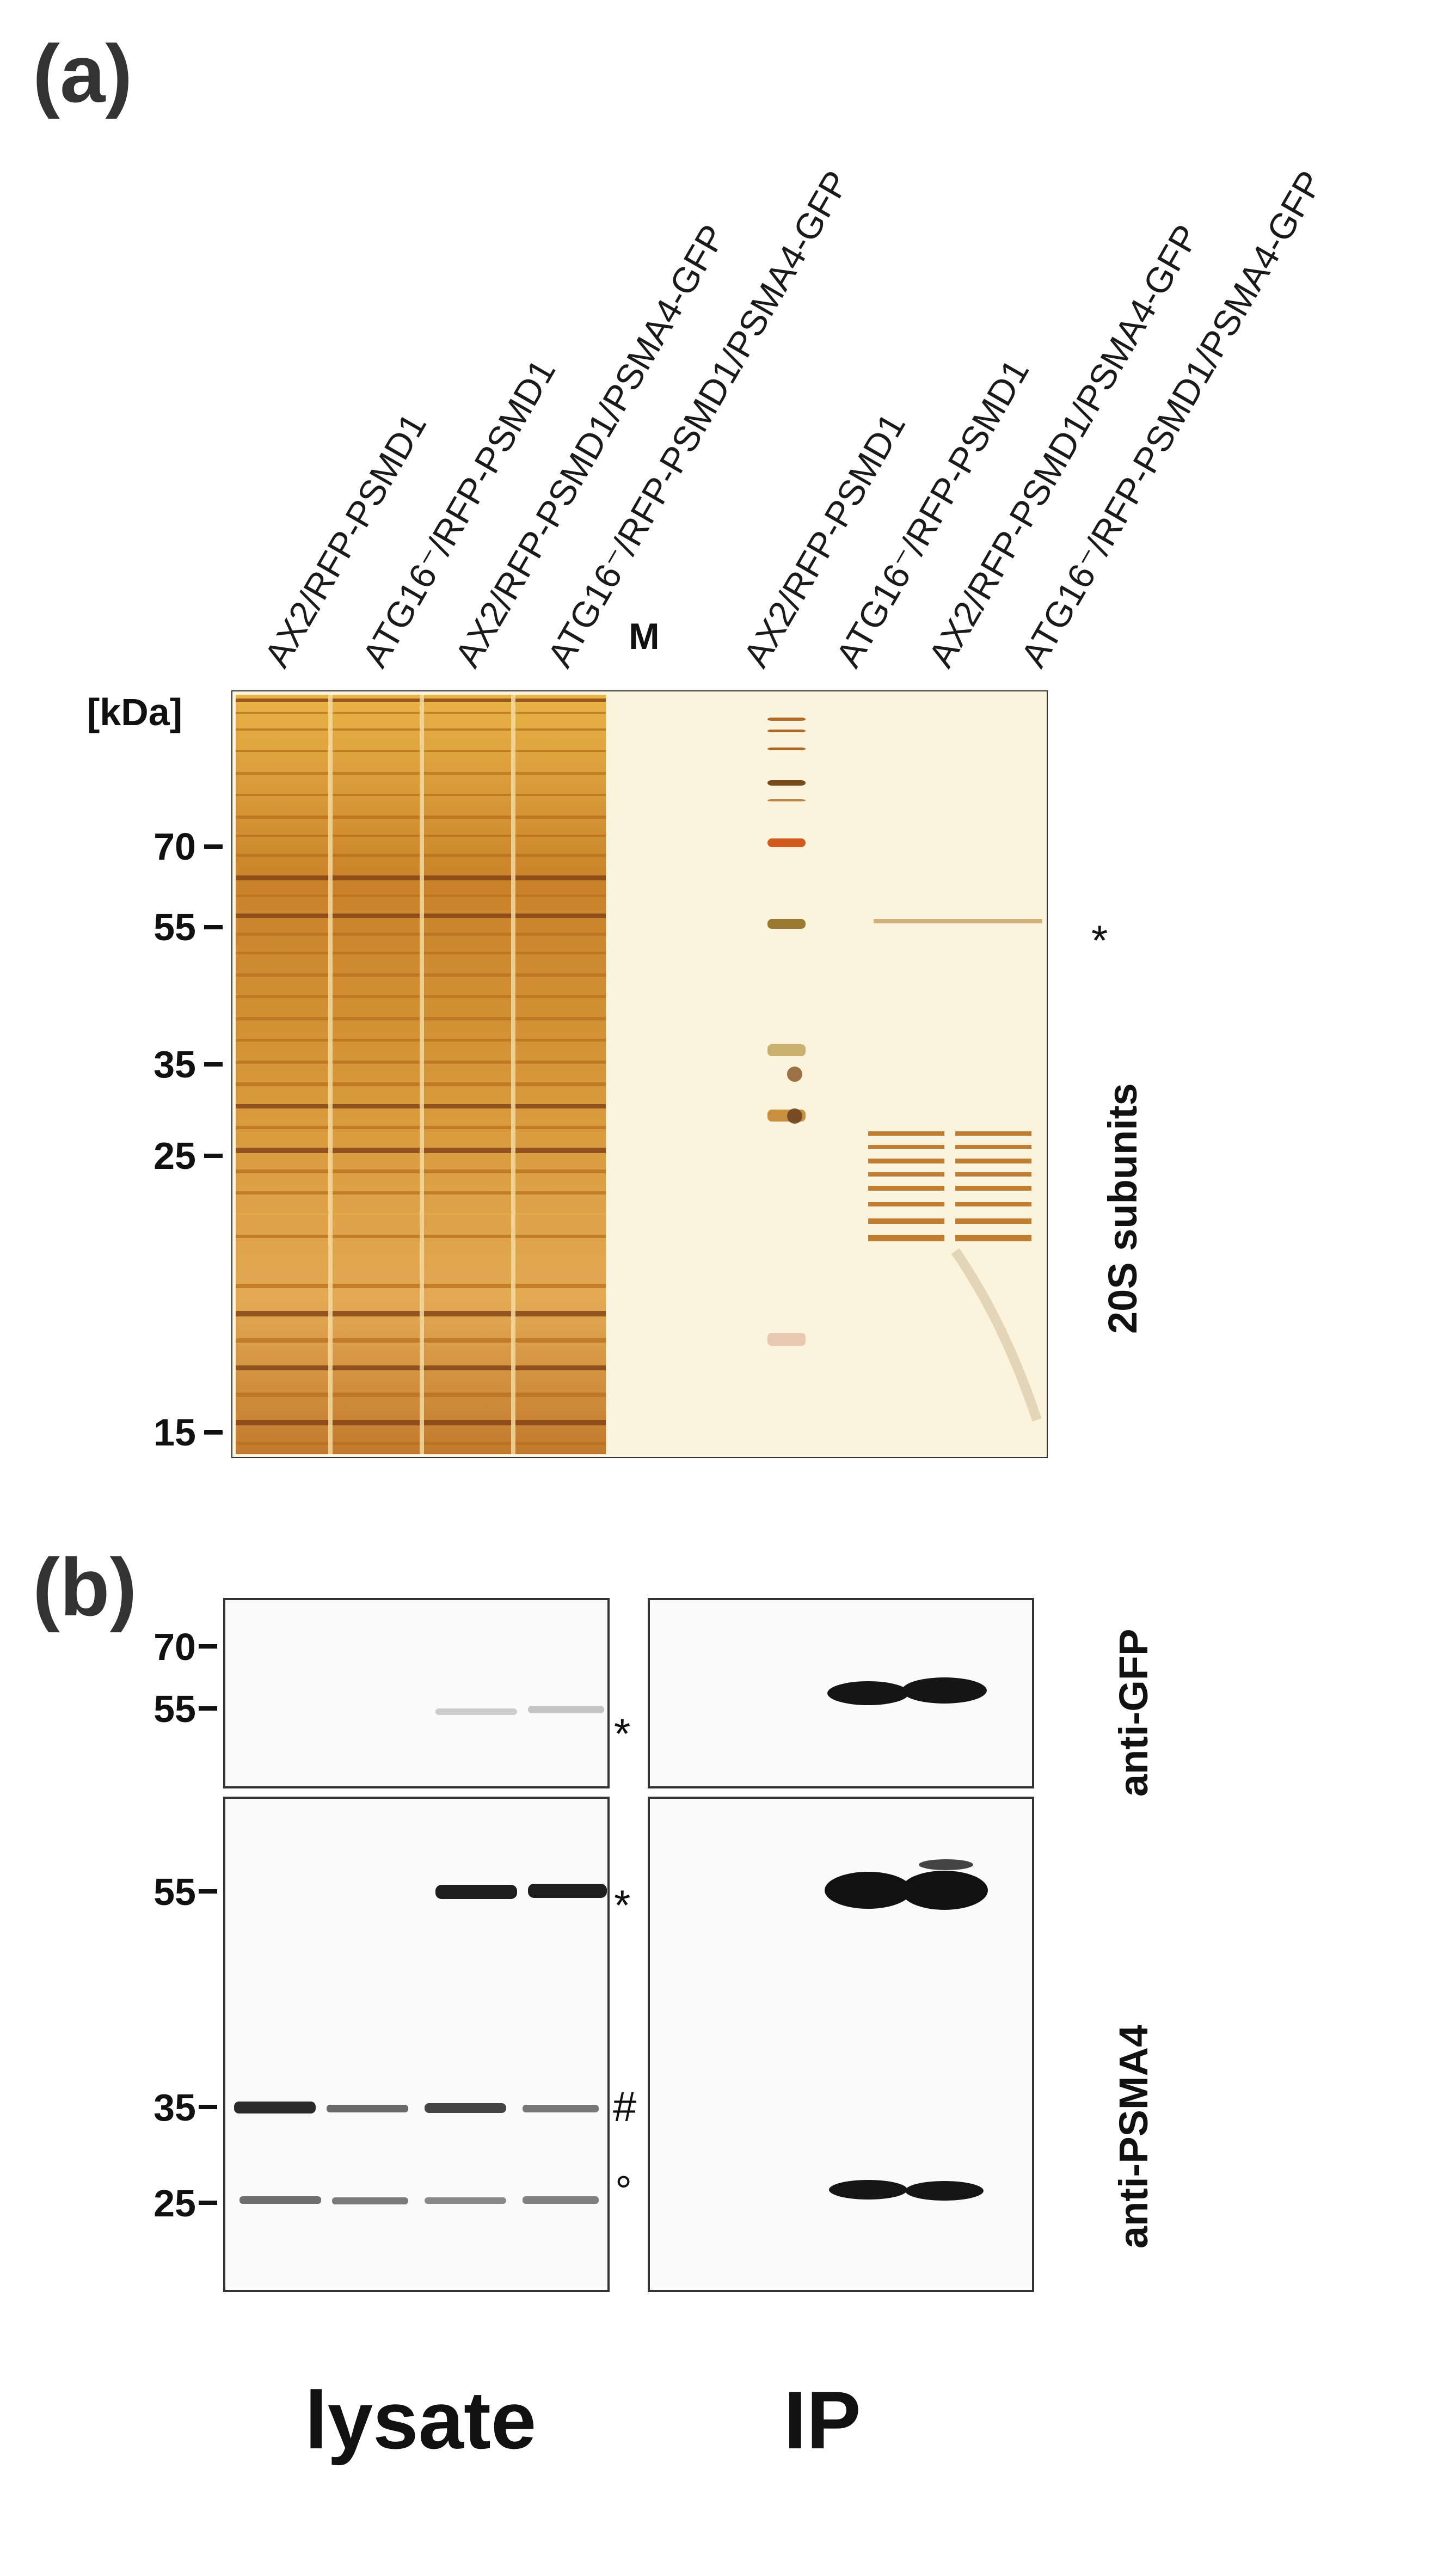 This screenshot has width=1456, height=2573. I want to click on star-55-gel: *, so click(1099, 940).